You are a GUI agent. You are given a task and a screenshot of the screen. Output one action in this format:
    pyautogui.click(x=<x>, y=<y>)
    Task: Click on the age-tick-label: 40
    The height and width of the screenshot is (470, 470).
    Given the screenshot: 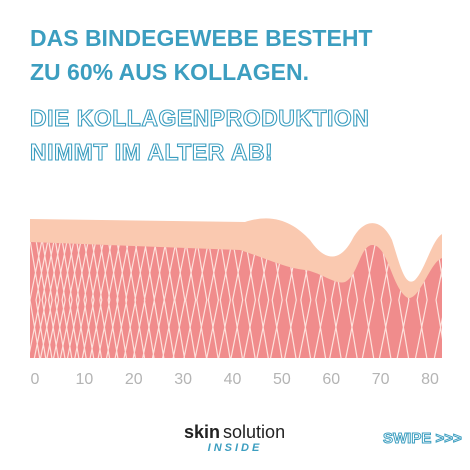 What is the action you would take?
    pyautogui.click(x=233, y=379)
    